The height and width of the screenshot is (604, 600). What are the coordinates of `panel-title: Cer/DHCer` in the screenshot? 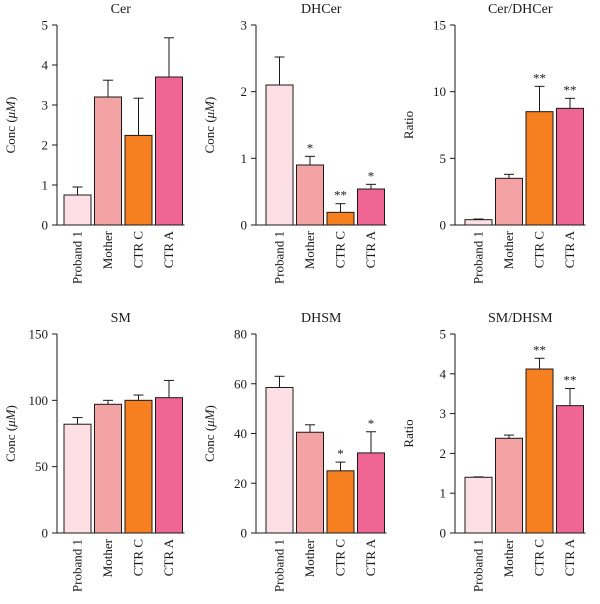 It's located at (520, 9).